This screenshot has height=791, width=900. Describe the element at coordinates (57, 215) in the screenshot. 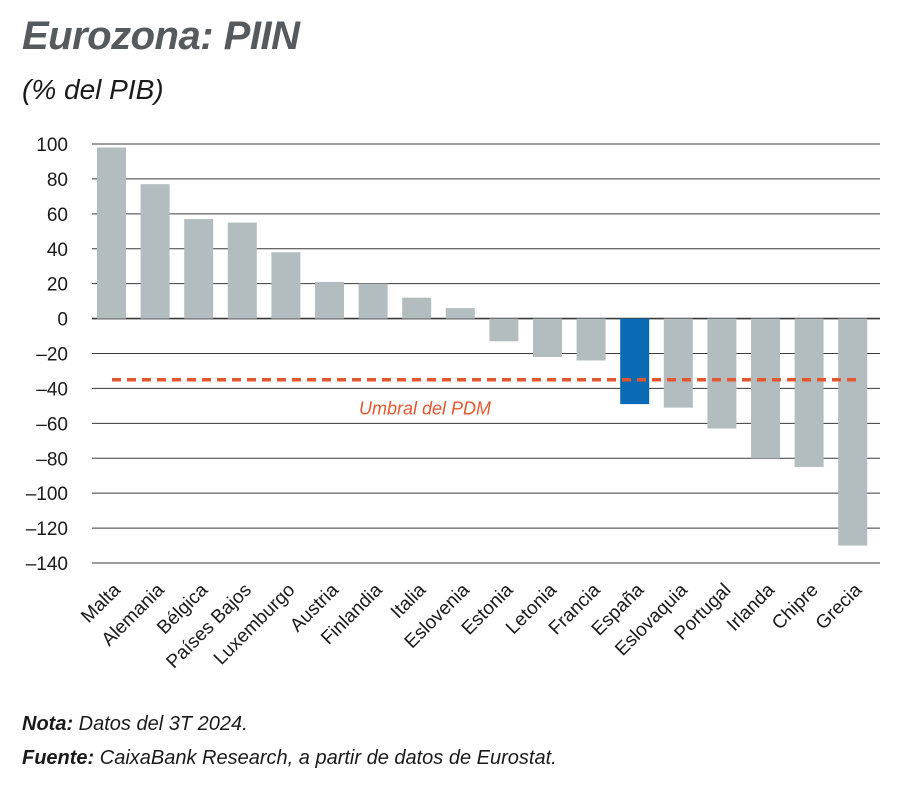

I see `y-tick-label: 60` at that location.